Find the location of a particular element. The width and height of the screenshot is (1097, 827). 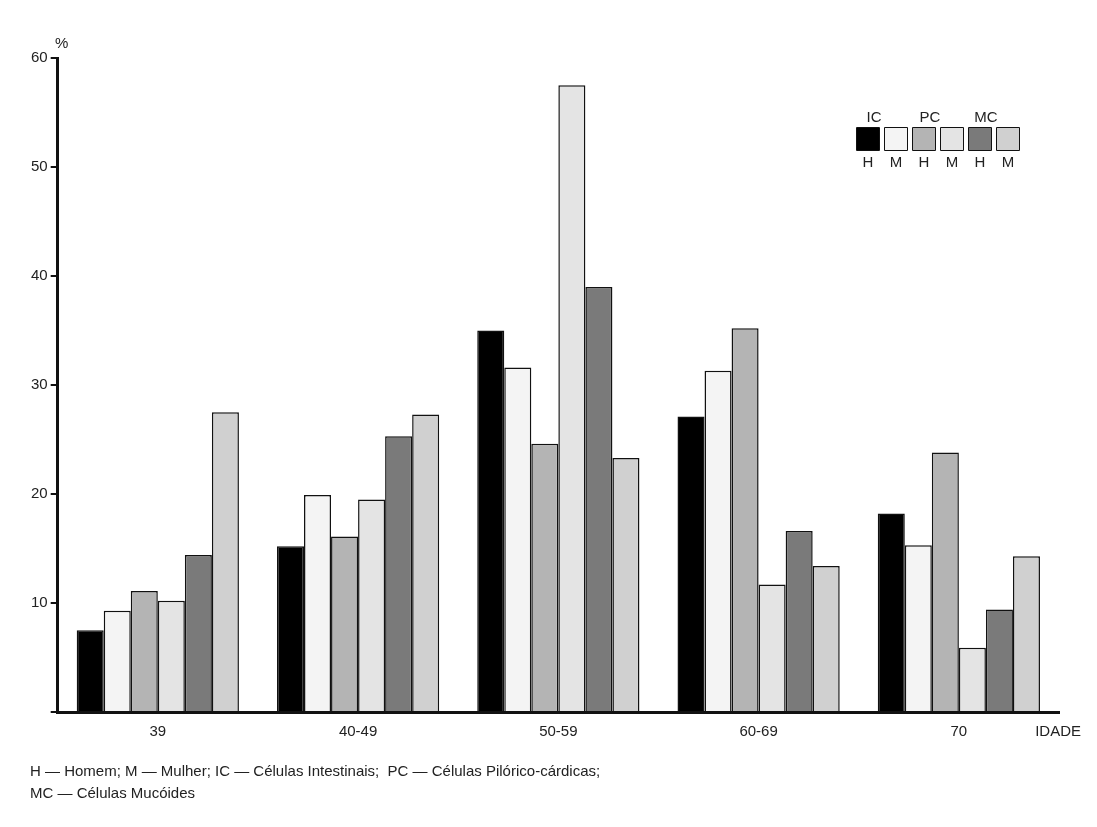

x-tick-label: 39 is located at coordinates (158, 731).